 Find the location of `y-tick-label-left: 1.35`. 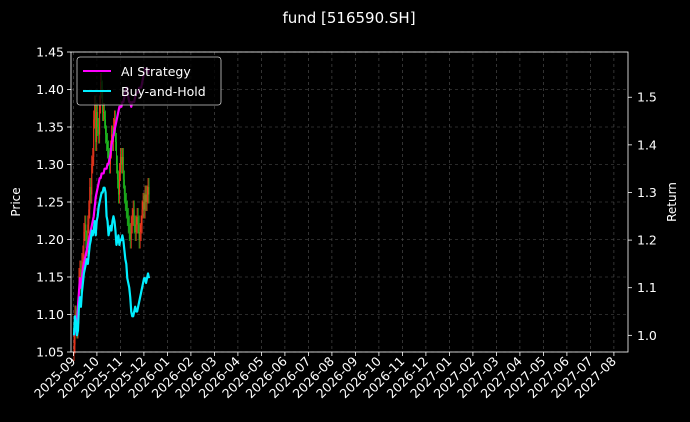

y-tick-label-left: 1.35 is located at coordinates (50, 127).